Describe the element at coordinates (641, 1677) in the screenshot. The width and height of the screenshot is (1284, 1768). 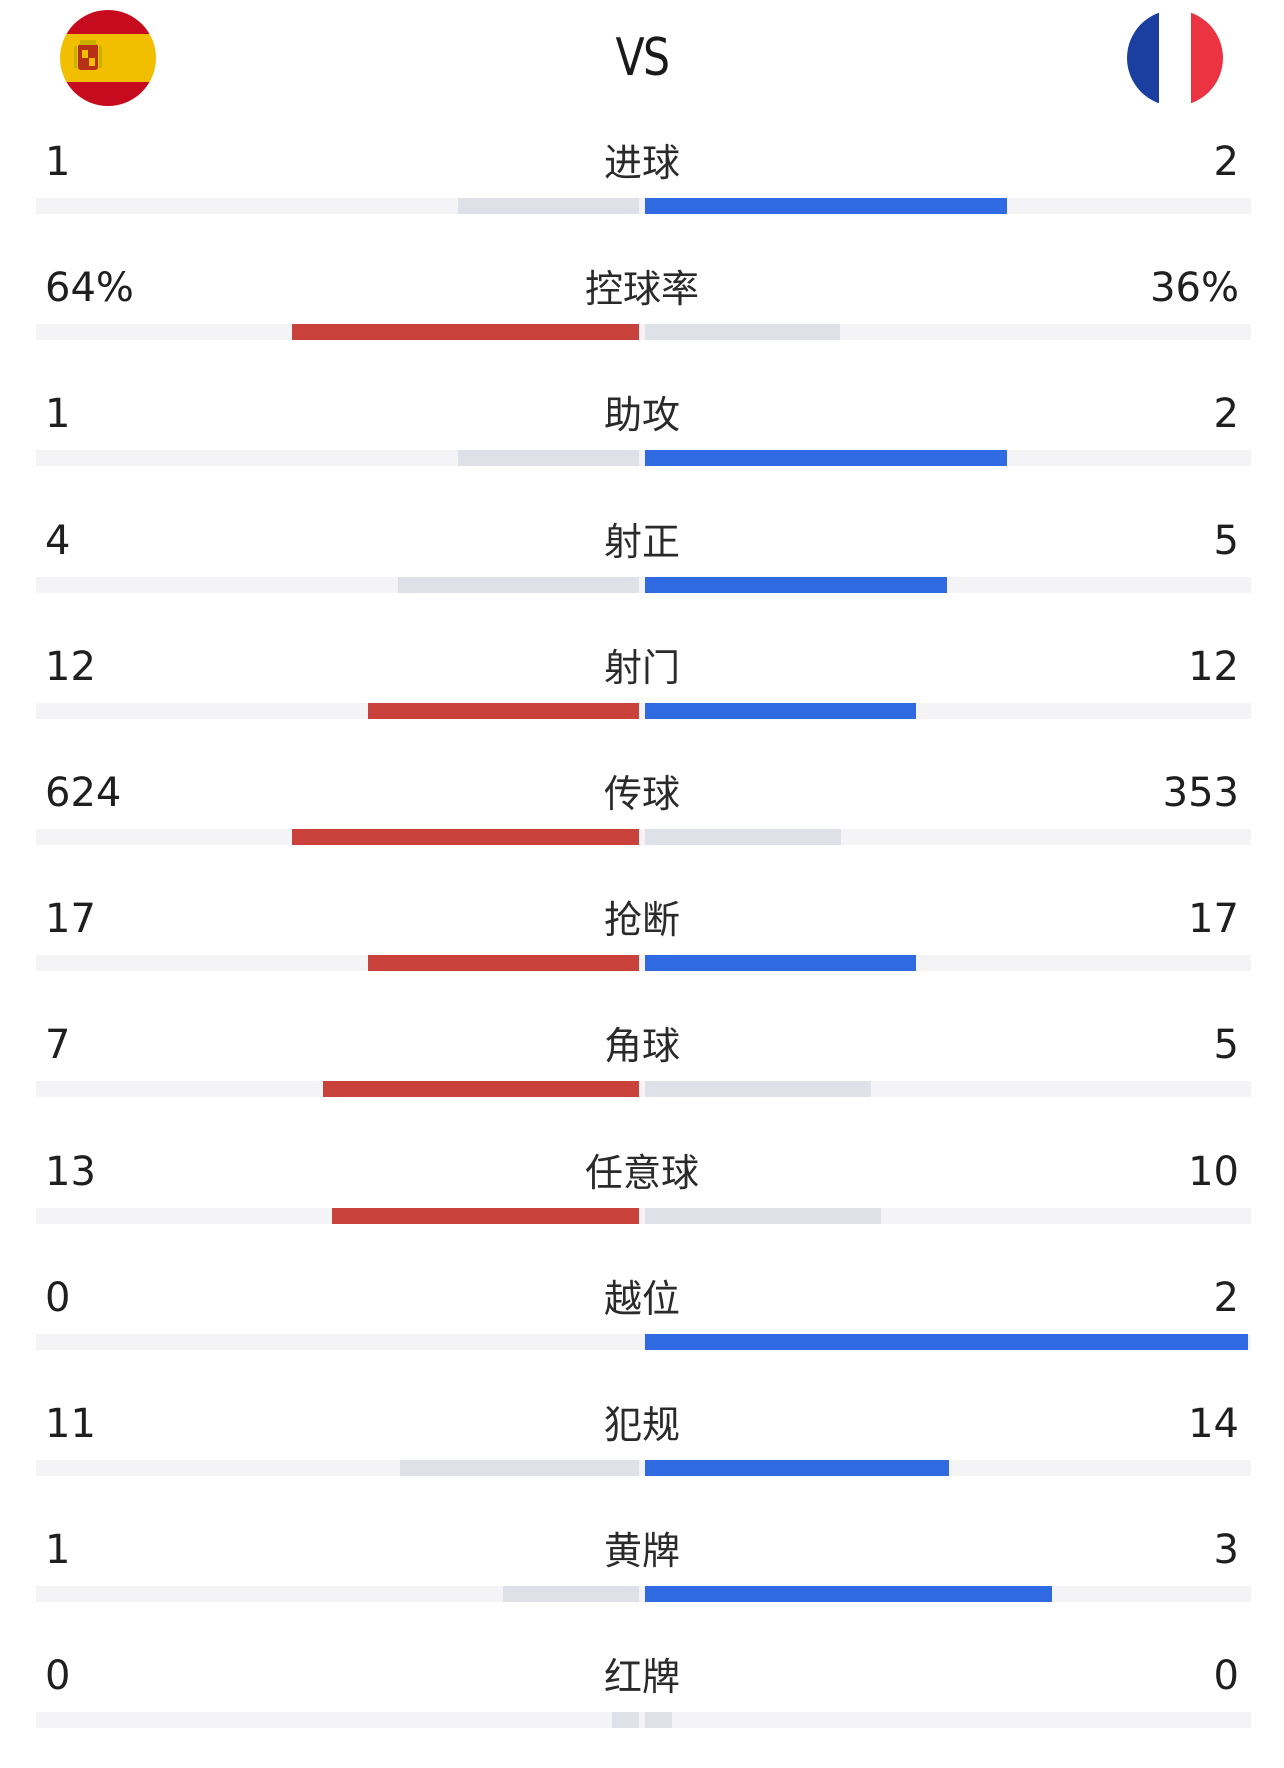
I see `stat-label: 红牌` at that location.